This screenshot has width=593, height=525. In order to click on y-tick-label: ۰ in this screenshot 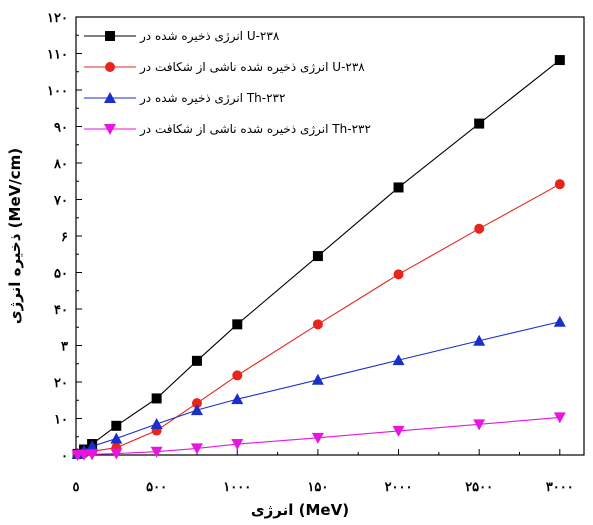, I will do `click(64, 456)`.